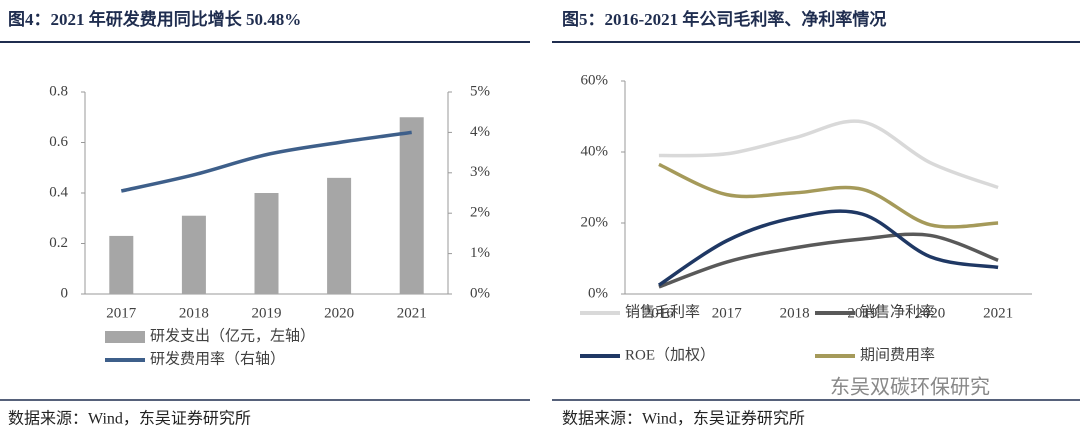 This screenshot has height=439, width=1080. What do you see at coordinates (897, 354) in the screenshot?
I see `legend-label: 期间费用率` at bounding box center [897, 354].